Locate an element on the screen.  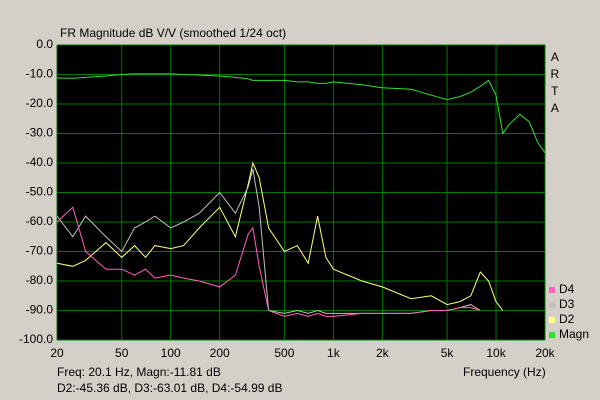
y-tick-label: -100.0 is located at coordinates (36, 339).